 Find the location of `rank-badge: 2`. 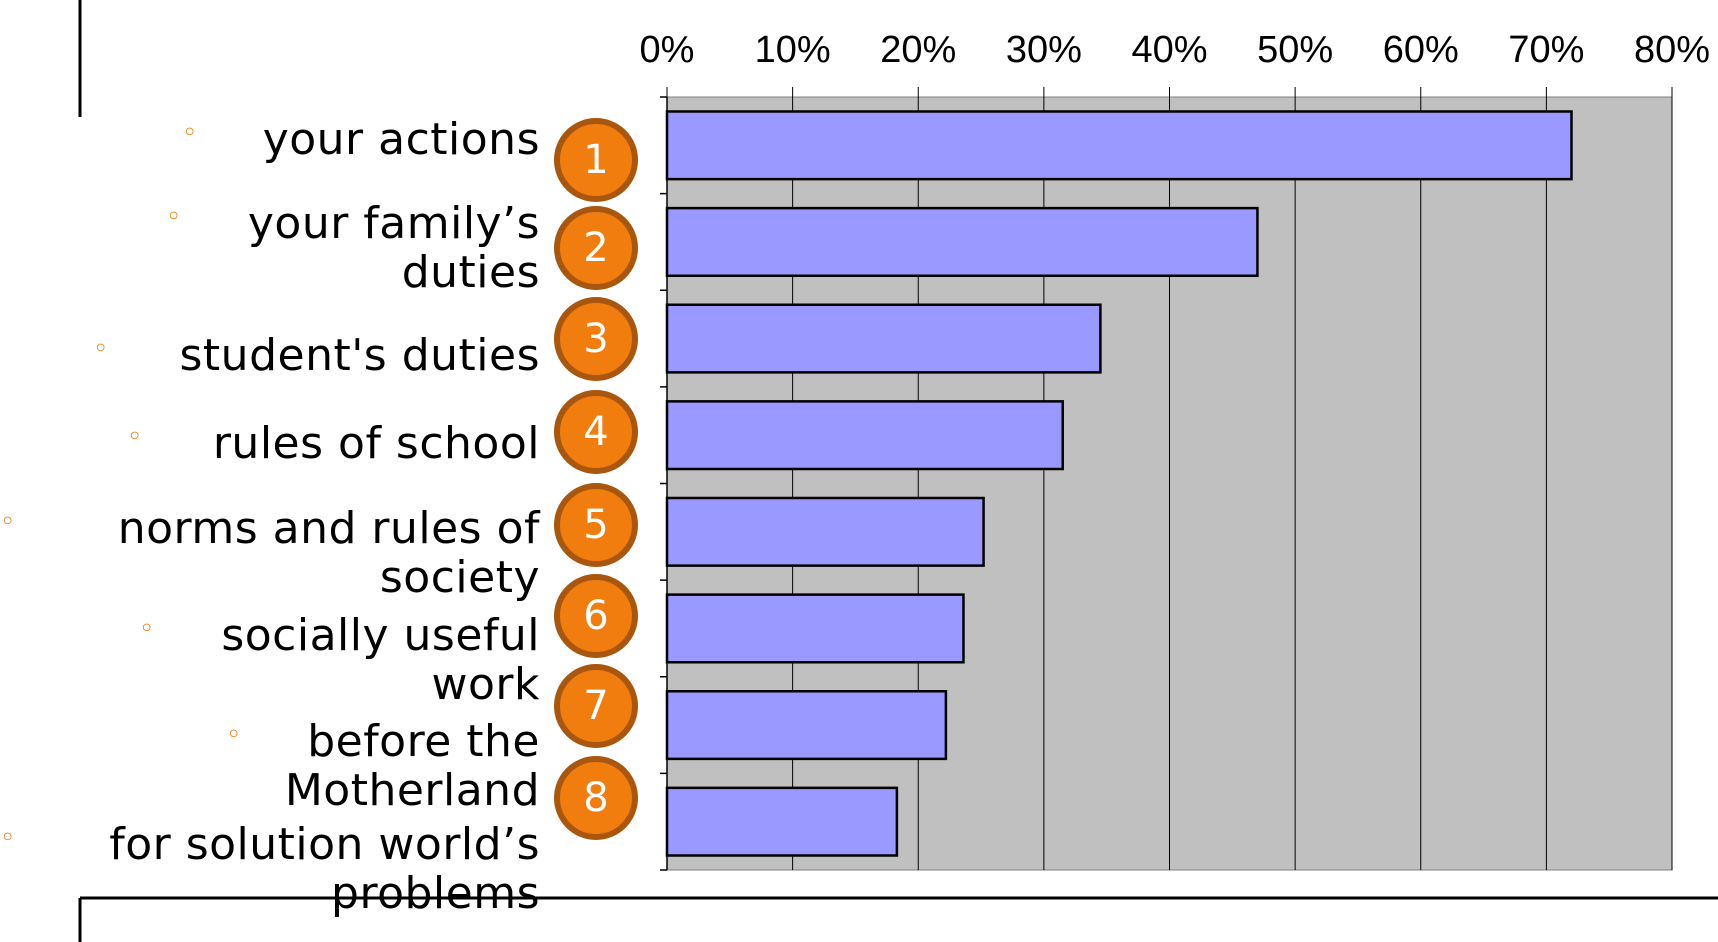

rank-badge: 2 is located at coordinates (596, 248).